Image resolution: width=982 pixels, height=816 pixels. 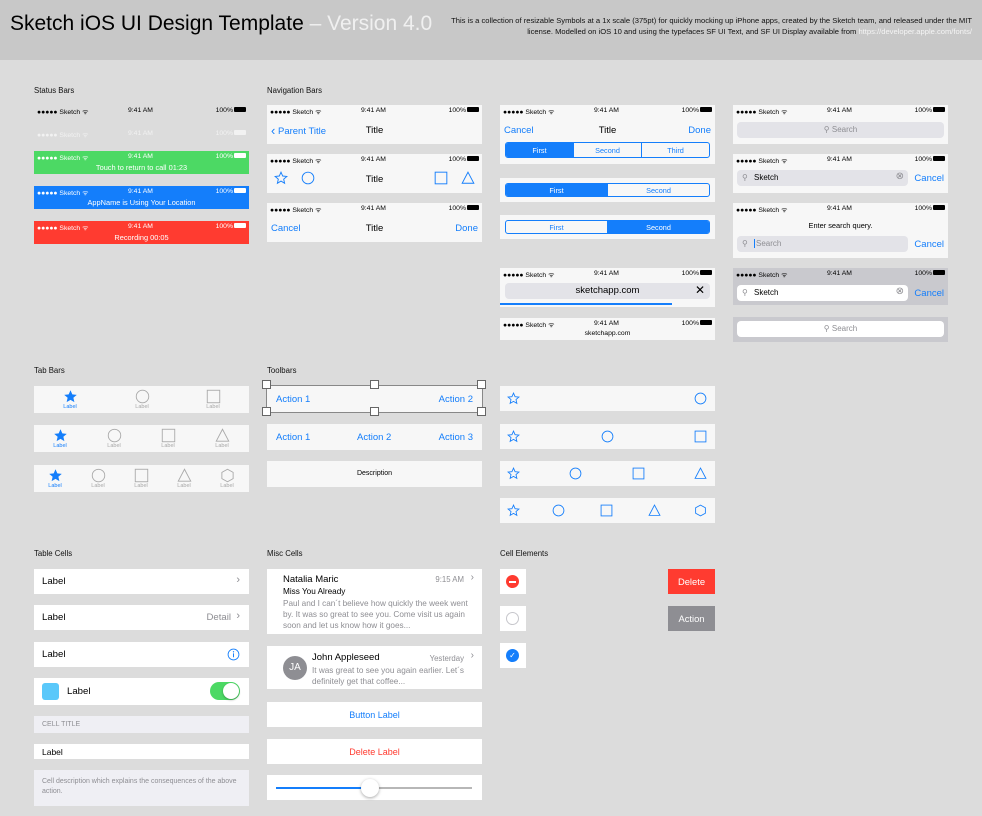 What do you see at coordinates (697, 273) in the screenshot?
I see `battery-indicator: 100%` at bounding box center [697, 273].